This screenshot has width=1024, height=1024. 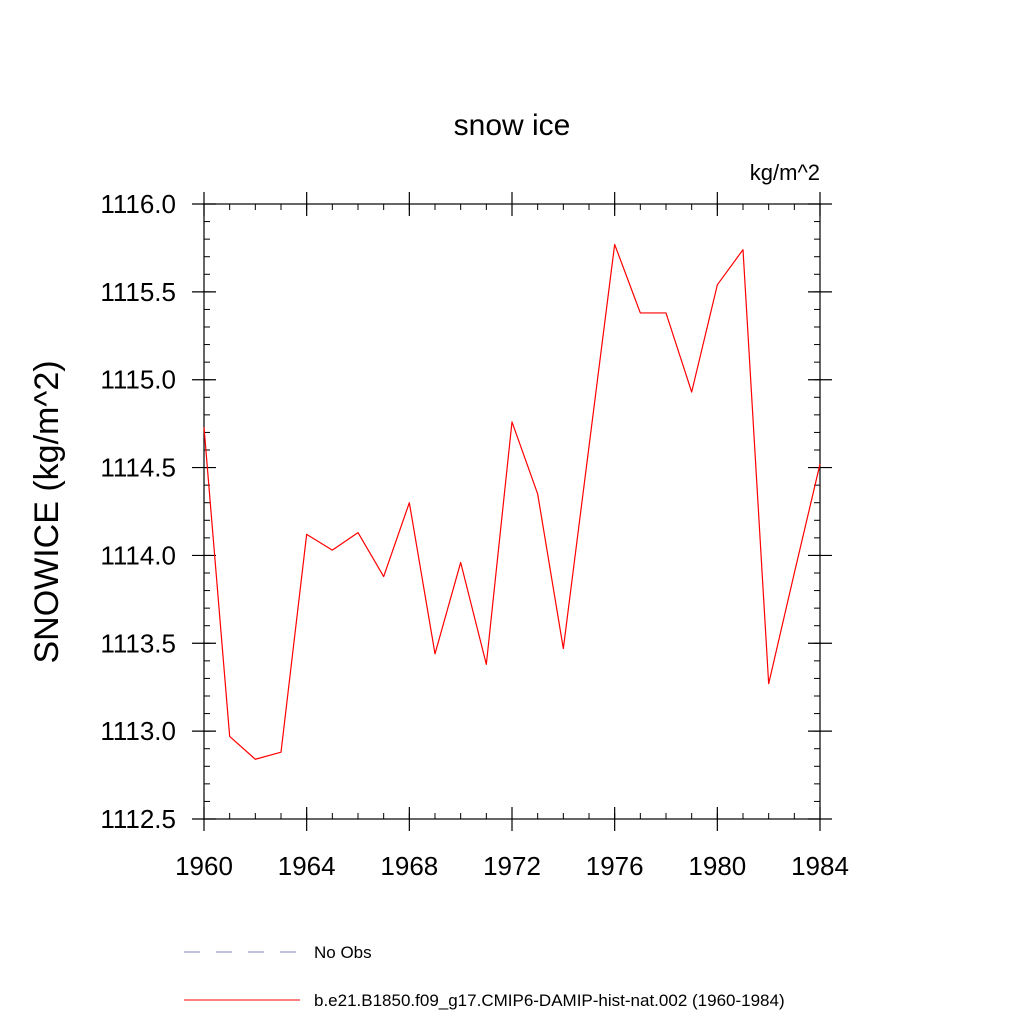 What do you see at coordinates (204, 866) in the screenshot?
I see `x-tick-label: 1960` at bounding box center [204, 866].